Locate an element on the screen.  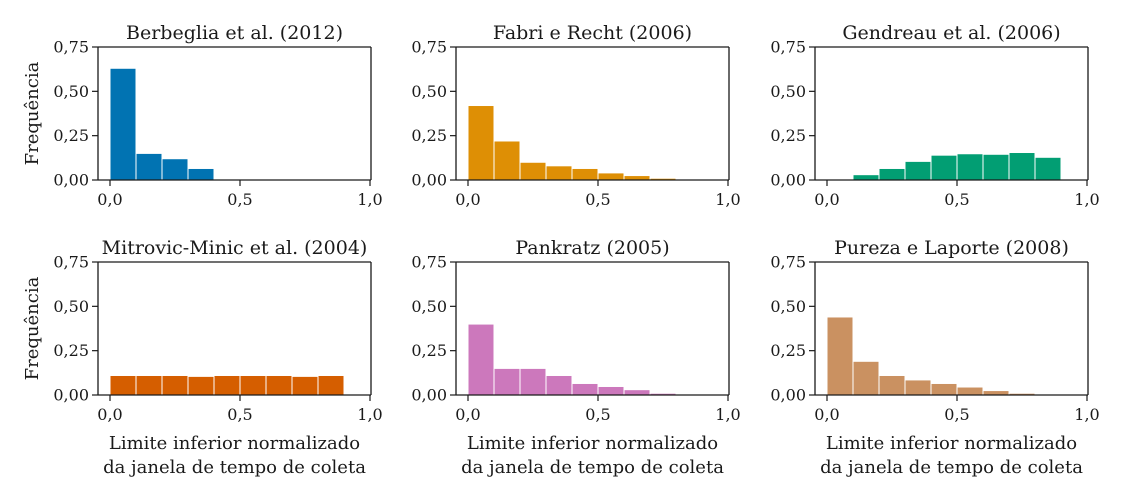
panel-title: Mitrovic-Minic et al. (2004) is located at coordinates (235, 248).